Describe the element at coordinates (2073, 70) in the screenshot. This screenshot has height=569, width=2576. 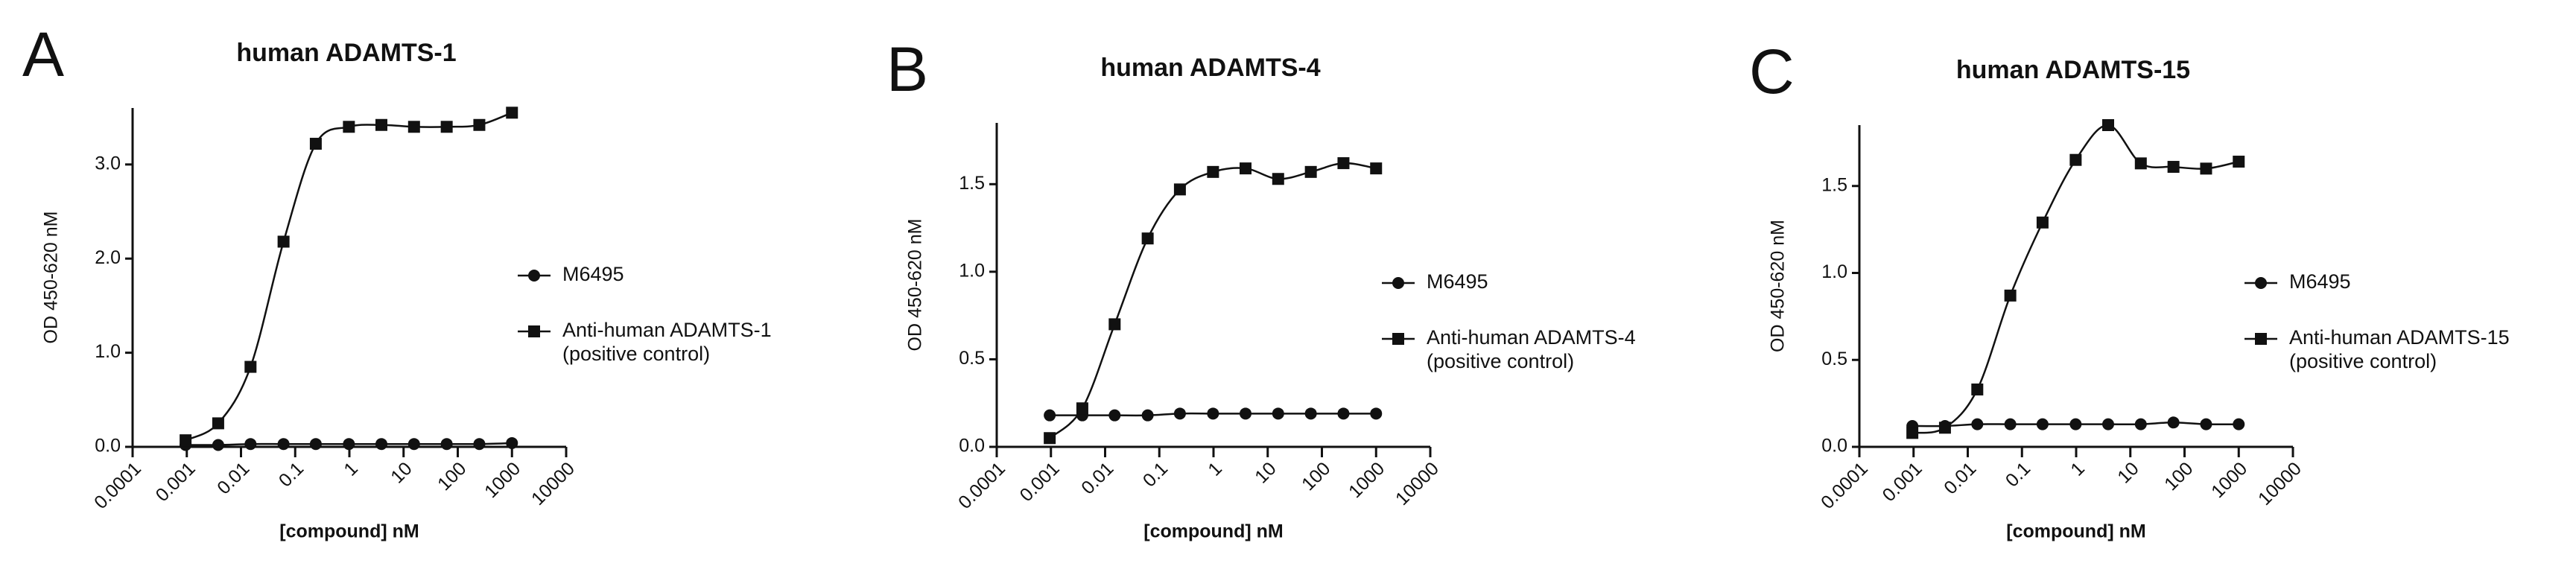
I see `chart-title: human ADAMTS-15` at that location.